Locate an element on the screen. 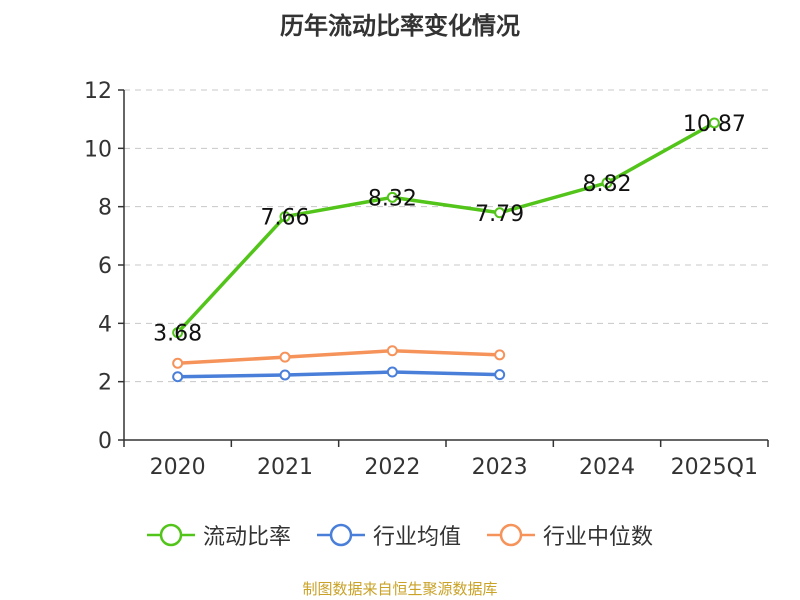 The image size is (800, 600). x-tick-label: 2025Q1 is located at coordinates (714, 467).